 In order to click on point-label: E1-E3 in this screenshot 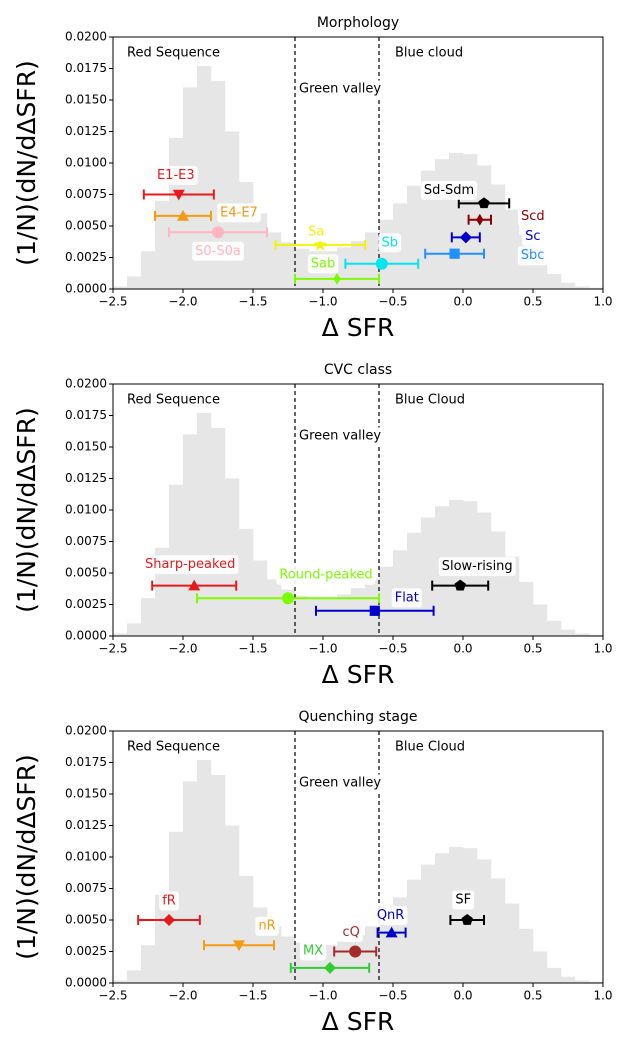, I will do `click(176, 175)`.